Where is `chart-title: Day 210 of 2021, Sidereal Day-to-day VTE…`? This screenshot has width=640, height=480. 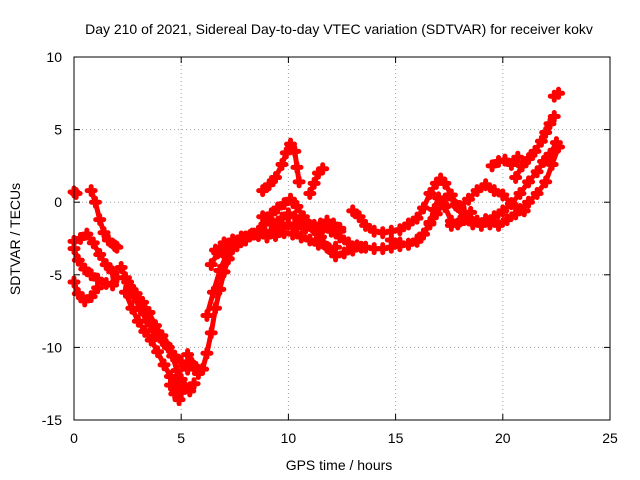
chart-title: Day 210 of 2021, Sidereal Day-to-day VTE… is located at coordinates (339, 29).